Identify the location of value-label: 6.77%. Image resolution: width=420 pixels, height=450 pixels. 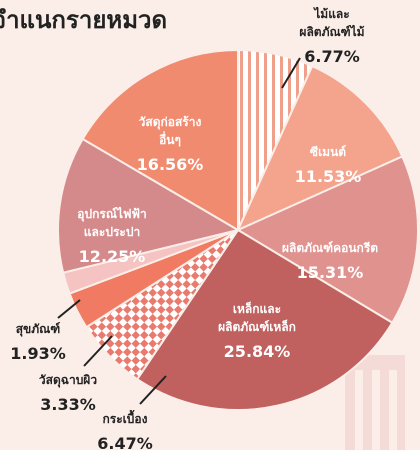
(332, 56).